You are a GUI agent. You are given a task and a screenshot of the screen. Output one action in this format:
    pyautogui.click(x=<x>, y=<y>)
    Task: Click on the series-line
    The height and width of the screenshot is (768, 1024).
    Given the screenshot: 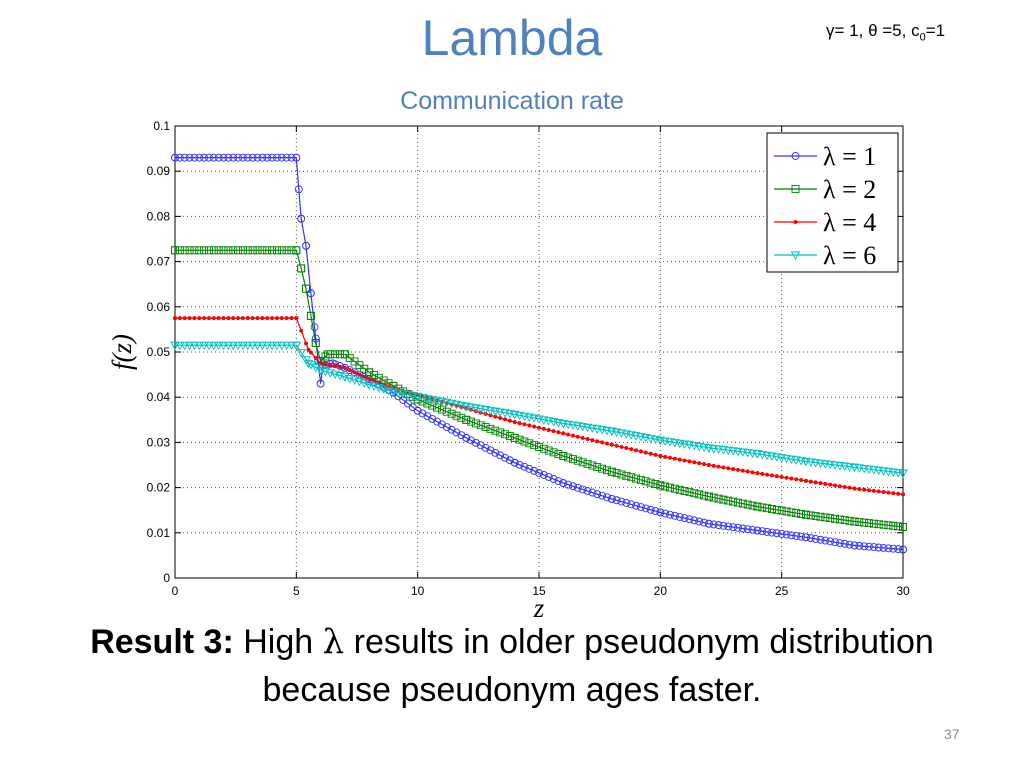 What is the action you would take?
    pyautogui.click(x=539, y=409)
    